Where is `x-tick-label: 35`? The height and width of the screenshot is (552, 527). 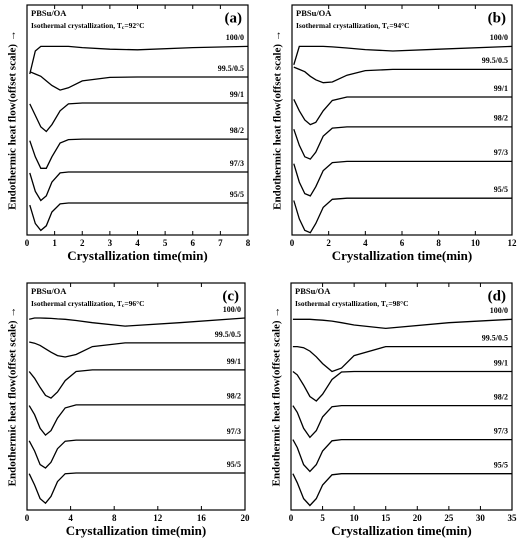
x-tick-label: 35 is located at coordinates (513, 518).